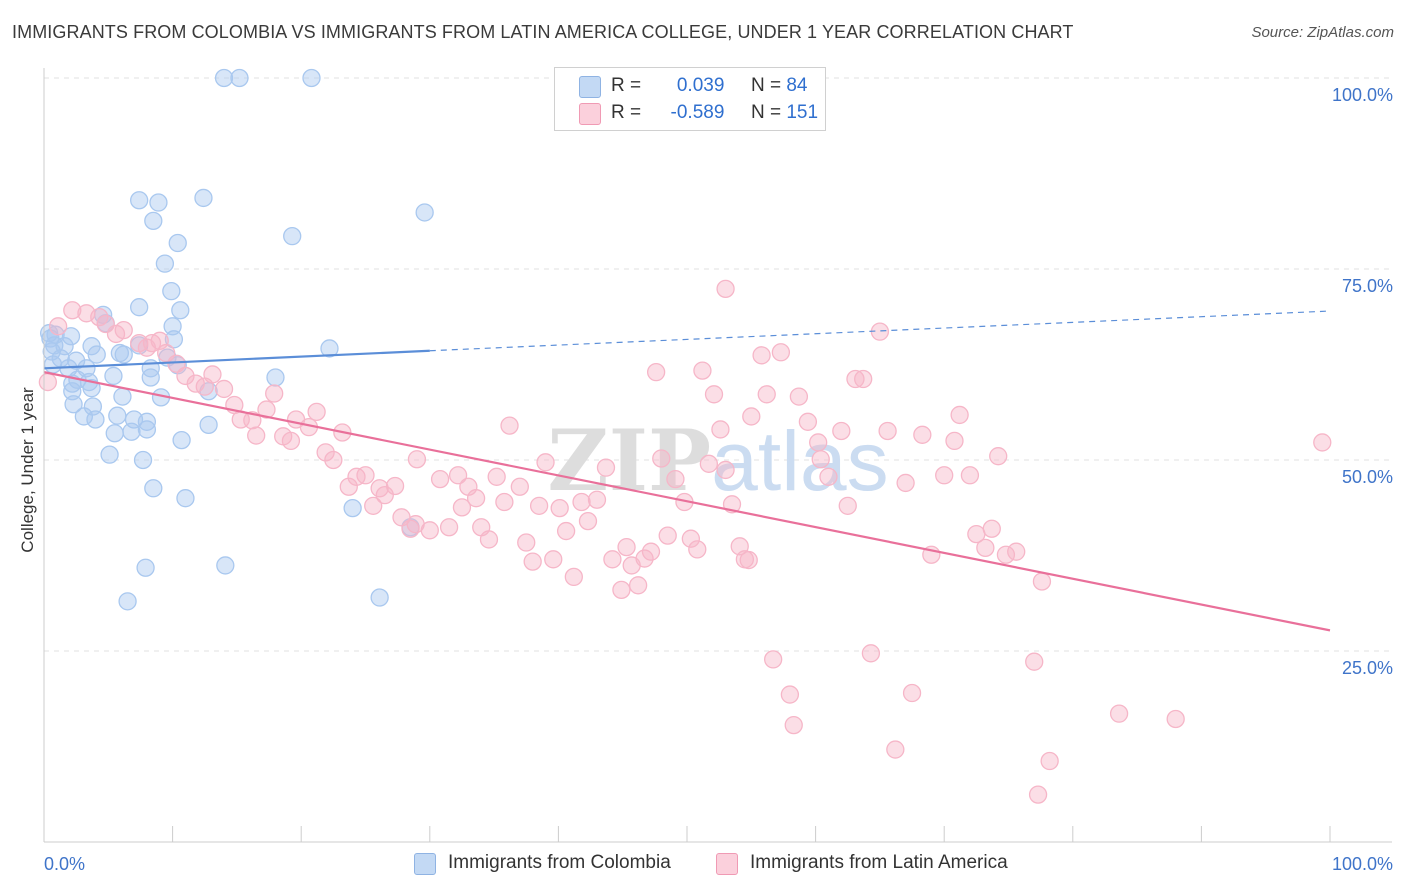 This screenshot has width=1406, height=892. I want to click on r-value: 0.039, so click(700, 85).